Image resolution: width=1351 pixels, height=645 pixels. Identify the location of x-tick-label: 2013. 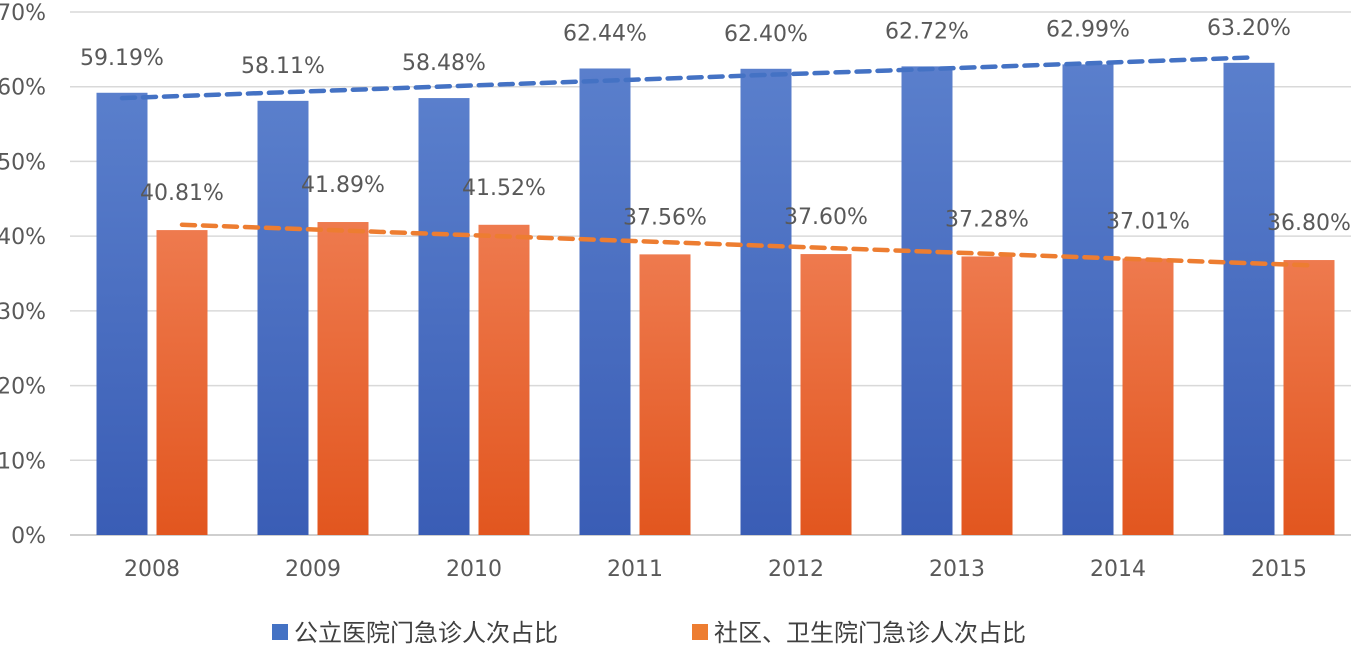
(957, 569).